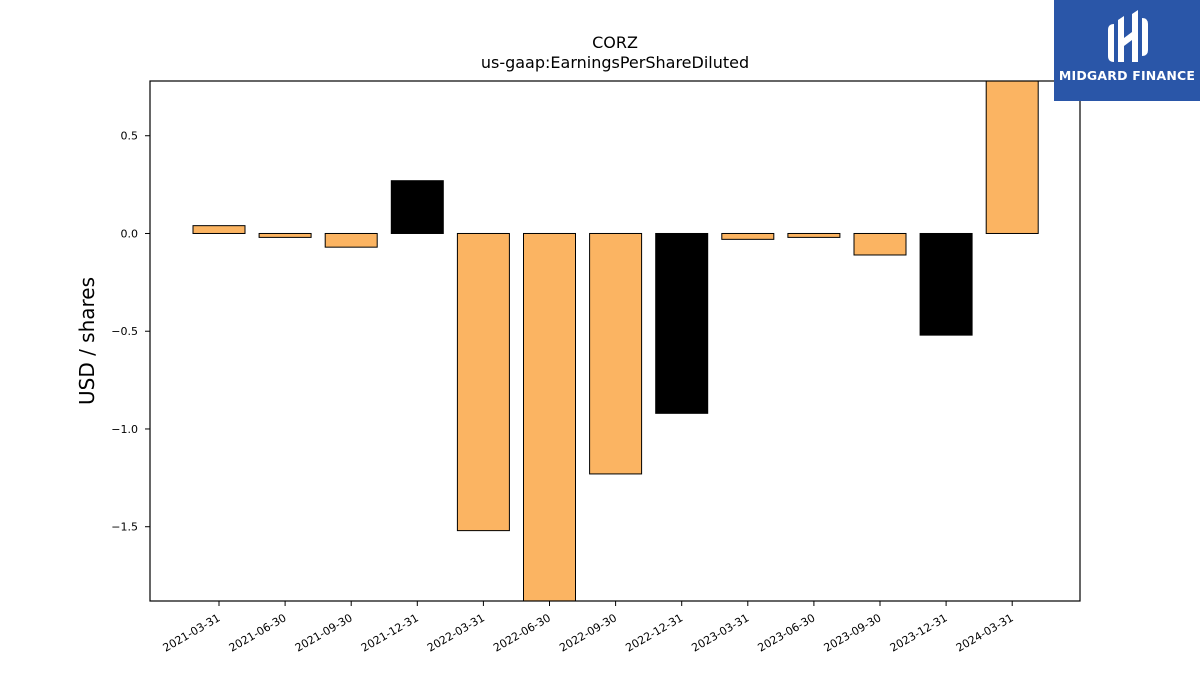 This screenshot has height=675, width=1200. I want to click on x-tick-label: 2023-09-30, so click(853, 632).